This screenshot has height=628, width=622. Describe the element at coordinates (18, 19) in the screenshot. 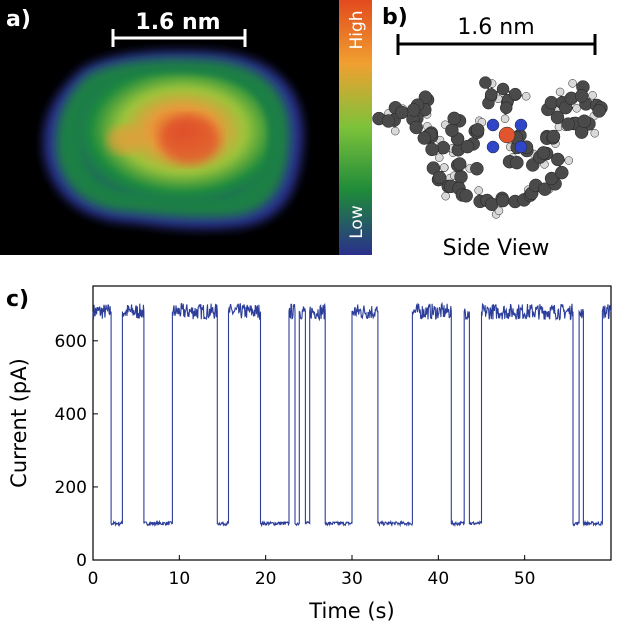

I see `panel-a-label: a)` at that location.